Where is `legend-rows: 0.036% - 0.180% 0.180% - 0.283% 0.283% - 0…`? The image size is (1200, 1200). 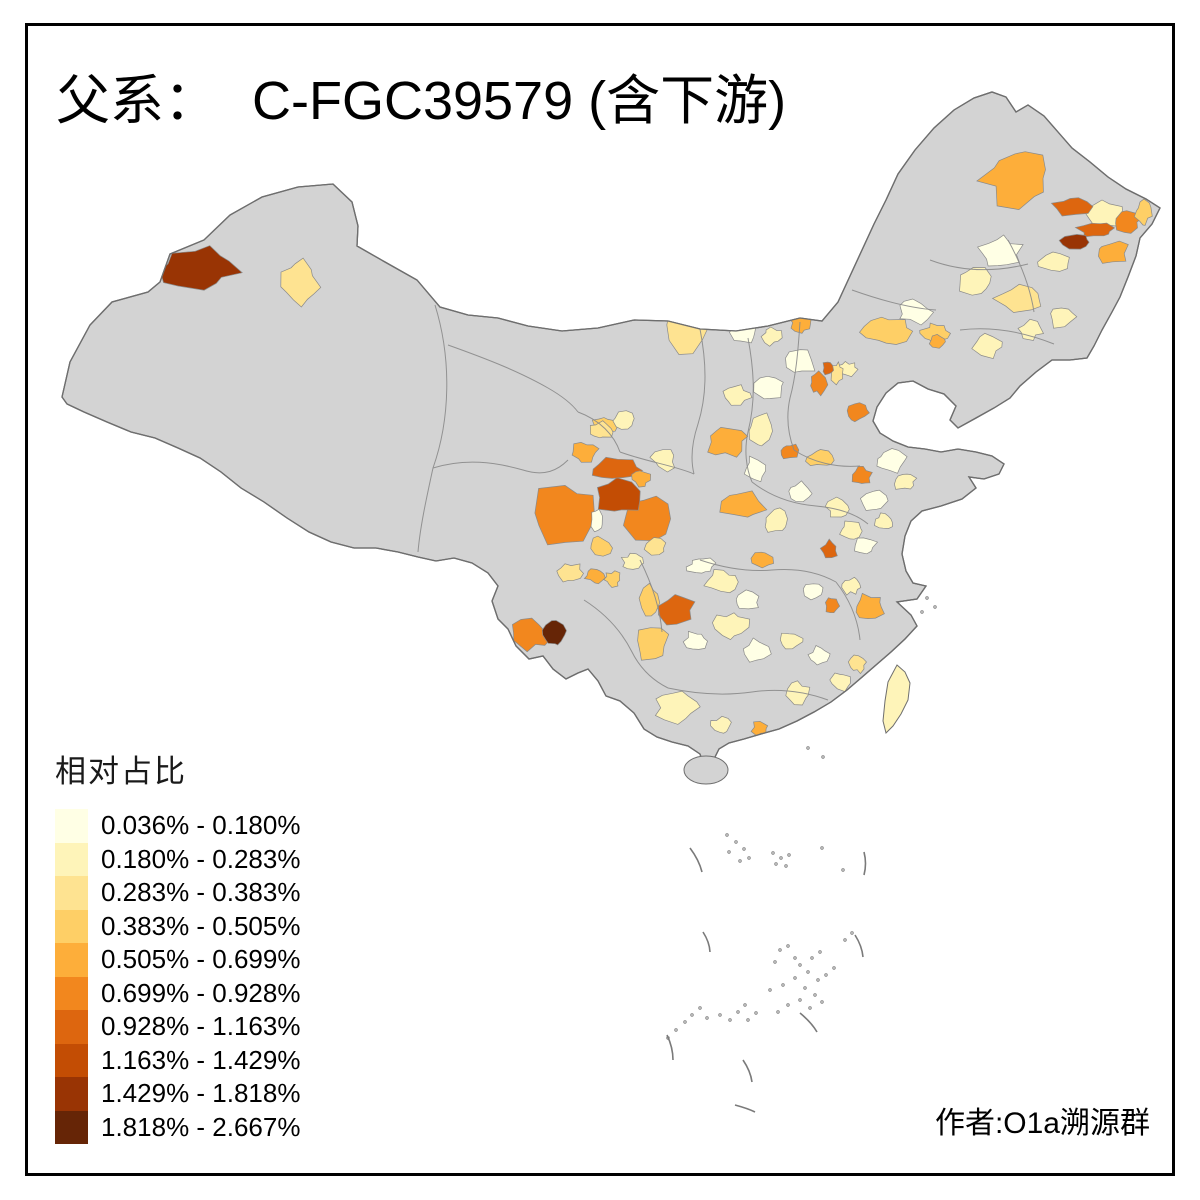
legend-rows: 0.036% - 0.180% 0.180% - 0.283% 0.283% - 0… is located at coordinates (177, 976).